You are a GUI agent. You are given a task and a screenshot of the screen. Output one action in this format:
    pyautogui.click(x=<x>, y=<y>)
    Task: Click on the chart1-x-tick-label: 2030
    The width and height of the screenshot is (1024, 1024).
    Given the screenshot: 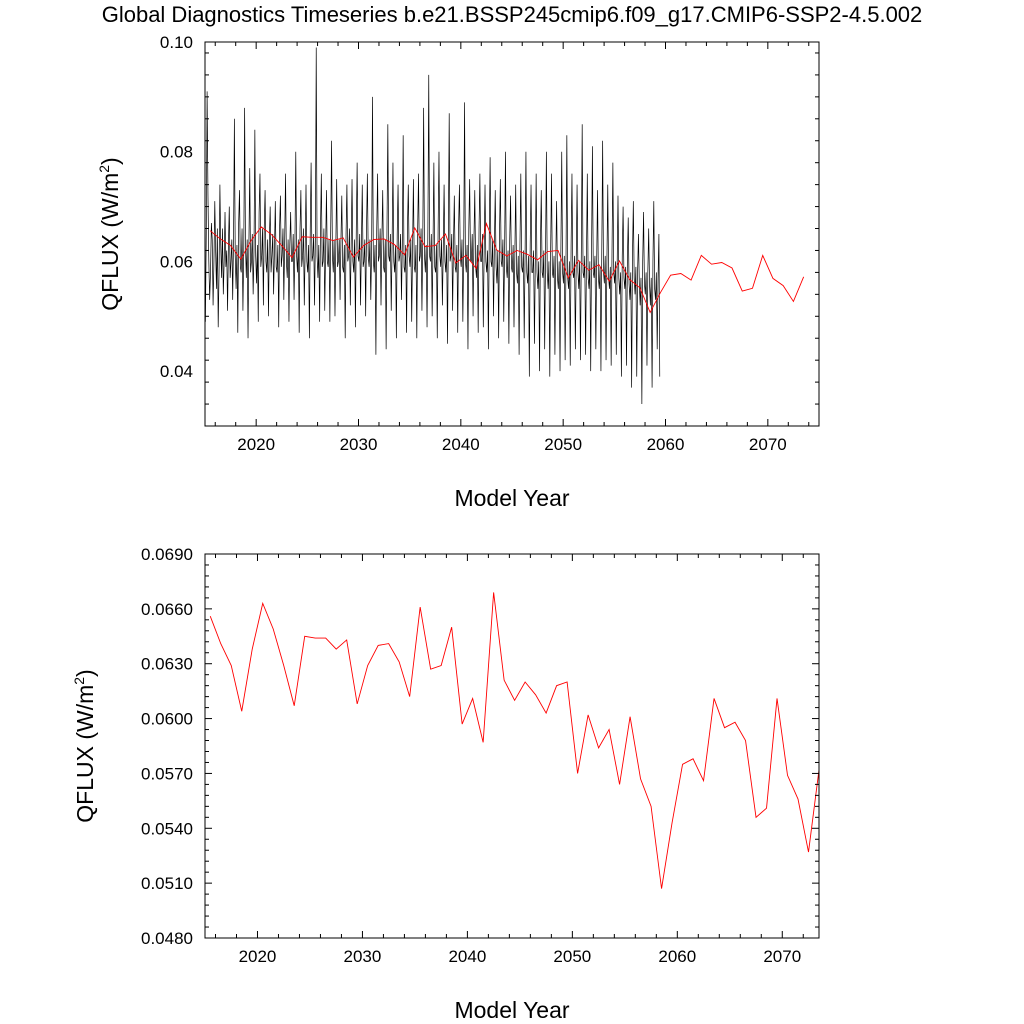 What is the action you would take?
    pyautogui.click(x=363, y=956)
    